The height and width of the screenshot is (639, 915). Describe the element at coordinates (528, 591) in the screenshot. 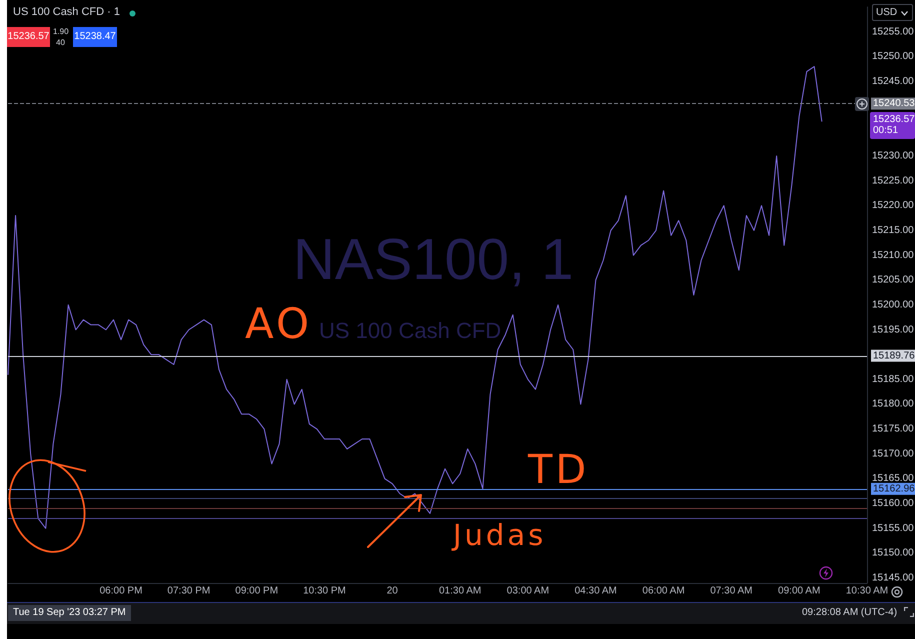

I see `x-tick-label: 03:00 AM` at that location.